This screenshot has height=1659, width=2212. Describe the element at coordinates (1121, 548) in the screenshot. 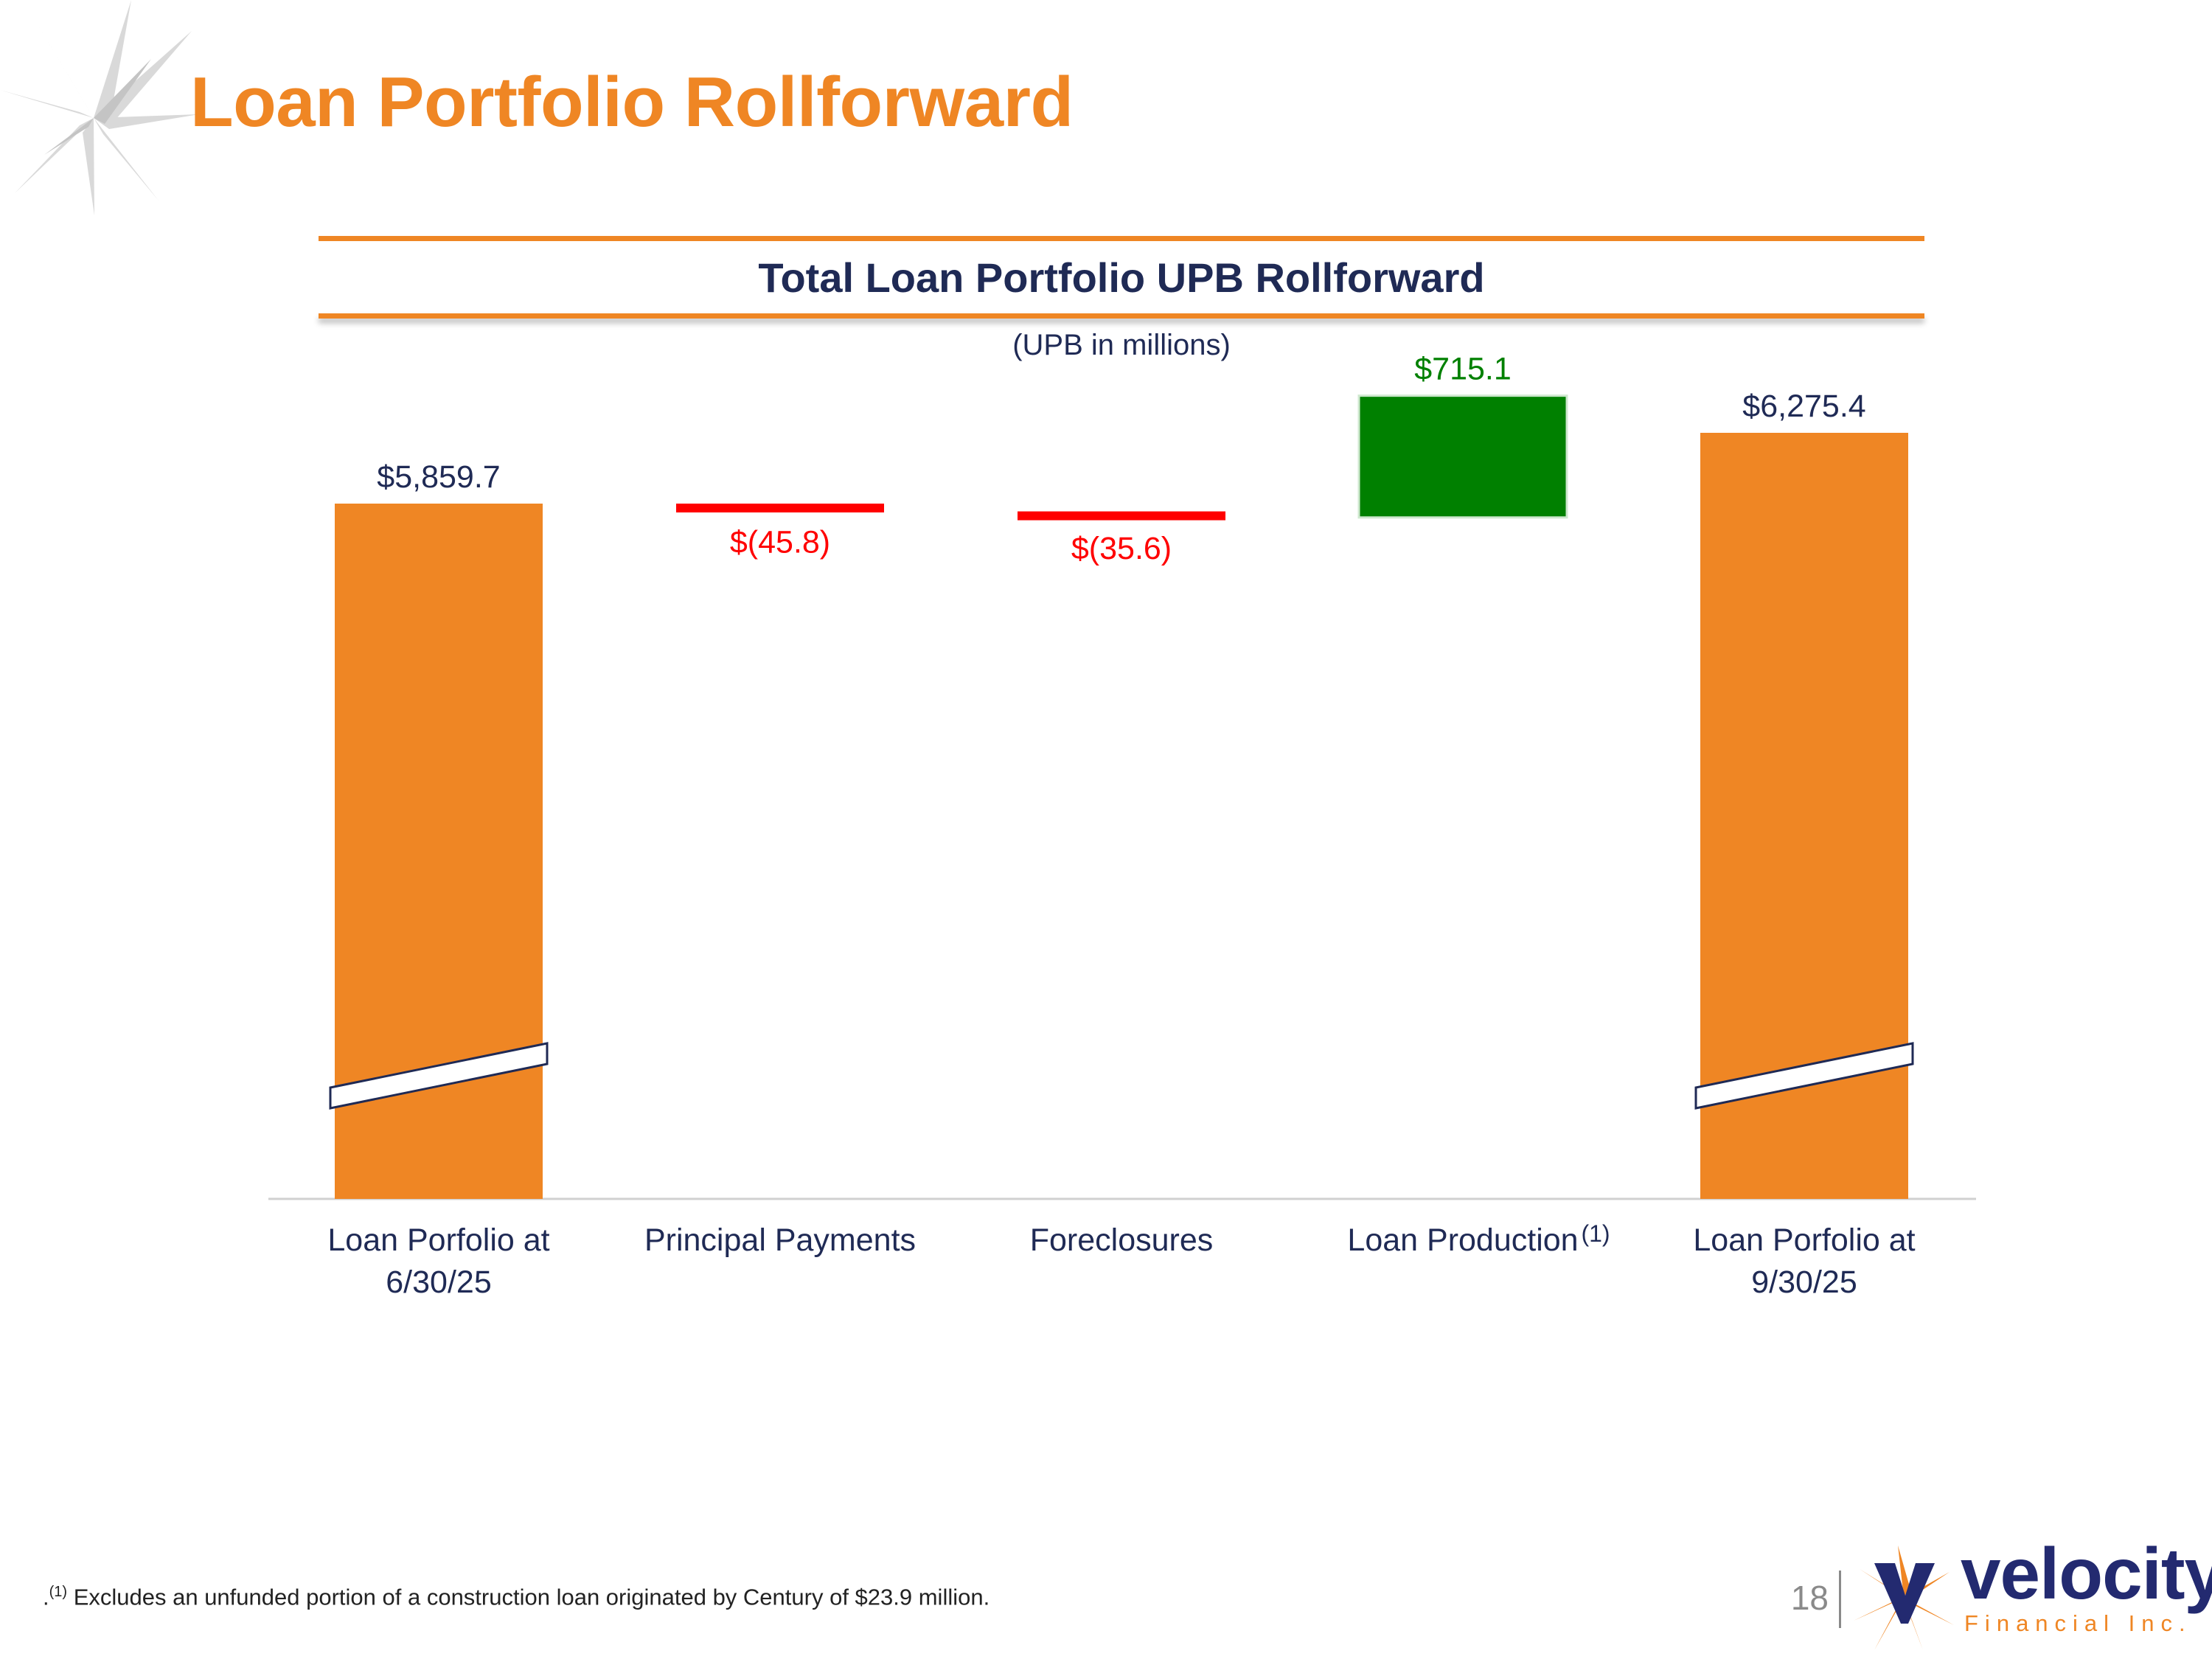

I see `data-label-3: $(35.6)` at that location.